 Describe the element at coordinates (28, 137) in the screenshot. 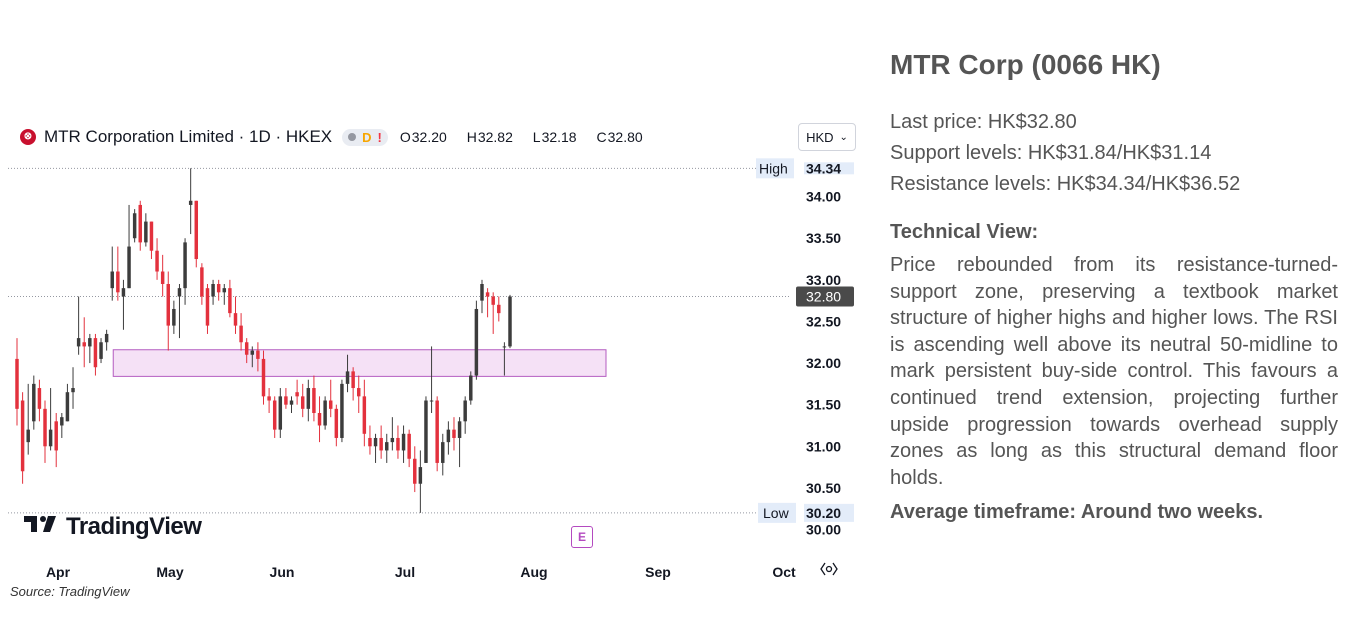

I see `symbol-logo-icon: ⊗` at that location.